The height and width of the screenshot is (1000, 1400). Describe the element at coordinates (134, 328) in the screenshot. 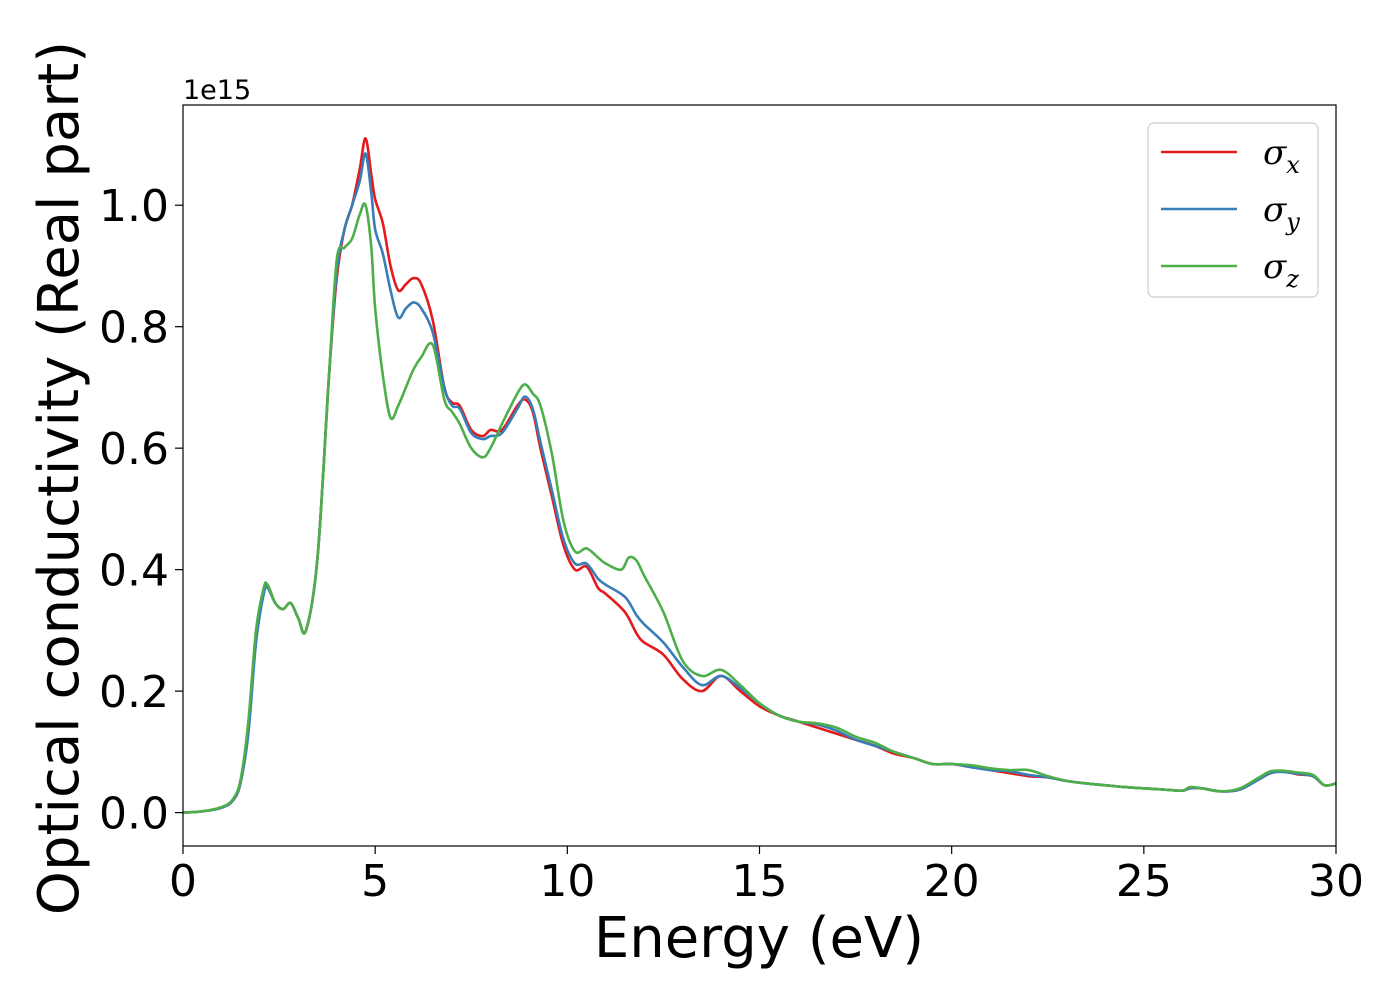

I see `y-tick-label: 0.8` at that location.